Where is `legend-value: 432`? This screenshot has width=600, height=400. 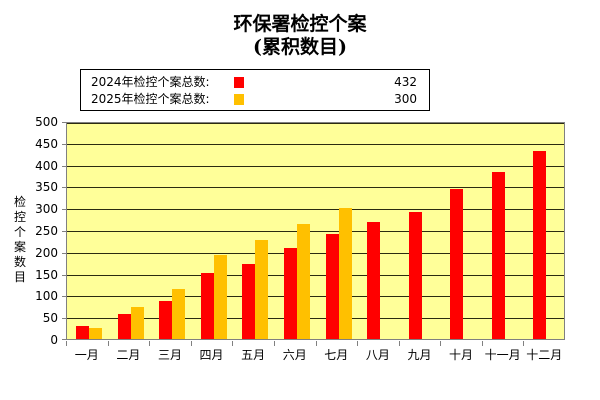 legend-value: 432 is located at coordinates (405, 82).